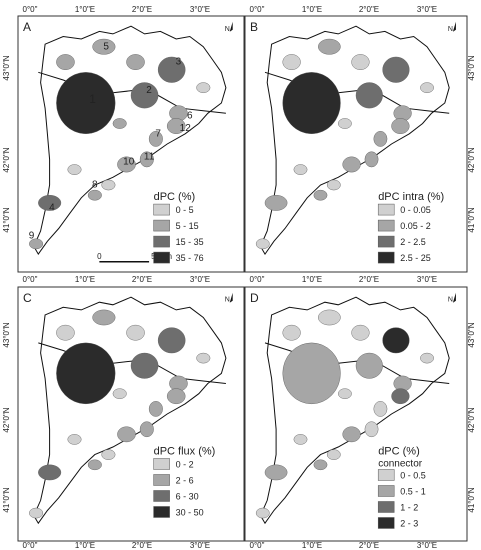  I want to click on panel-label: B, so click(254, 27).